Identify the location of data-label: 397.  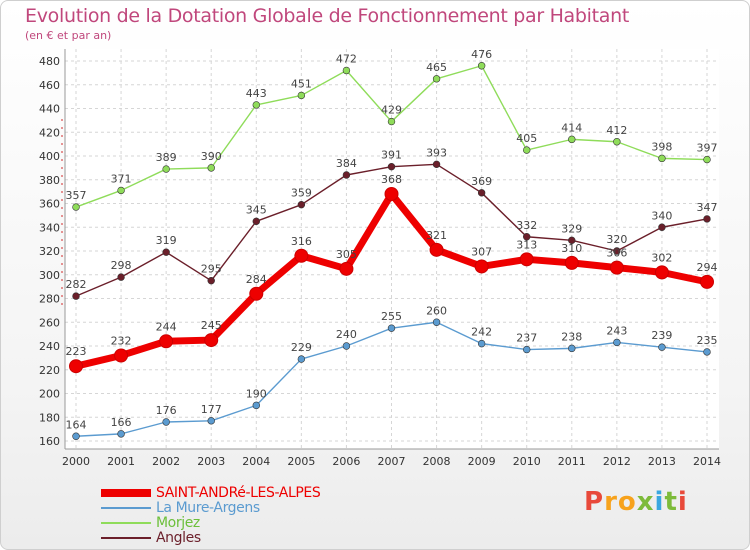
(707, 148).